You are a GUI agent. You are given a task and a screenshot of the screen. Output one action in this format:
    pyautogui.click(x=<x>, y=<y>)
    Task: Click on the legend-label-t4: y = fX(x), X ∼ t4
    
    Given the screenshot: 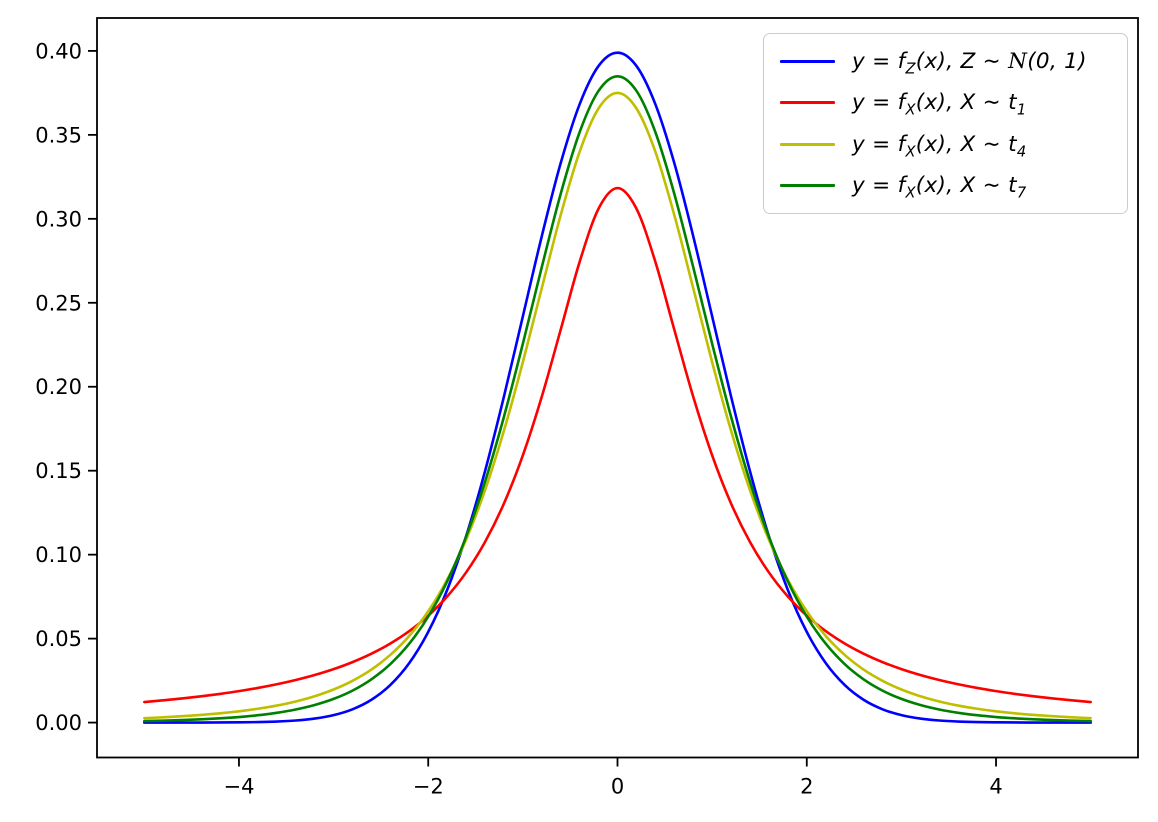 What is the action you would take?
    pyautogui.click(x=939, y=145)
    